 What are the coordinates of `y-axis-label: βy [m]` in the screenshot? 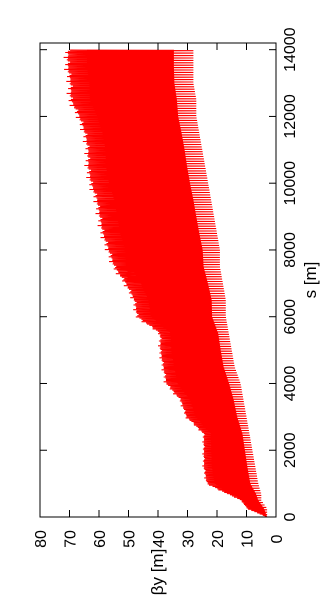 It's located at (157, 572).